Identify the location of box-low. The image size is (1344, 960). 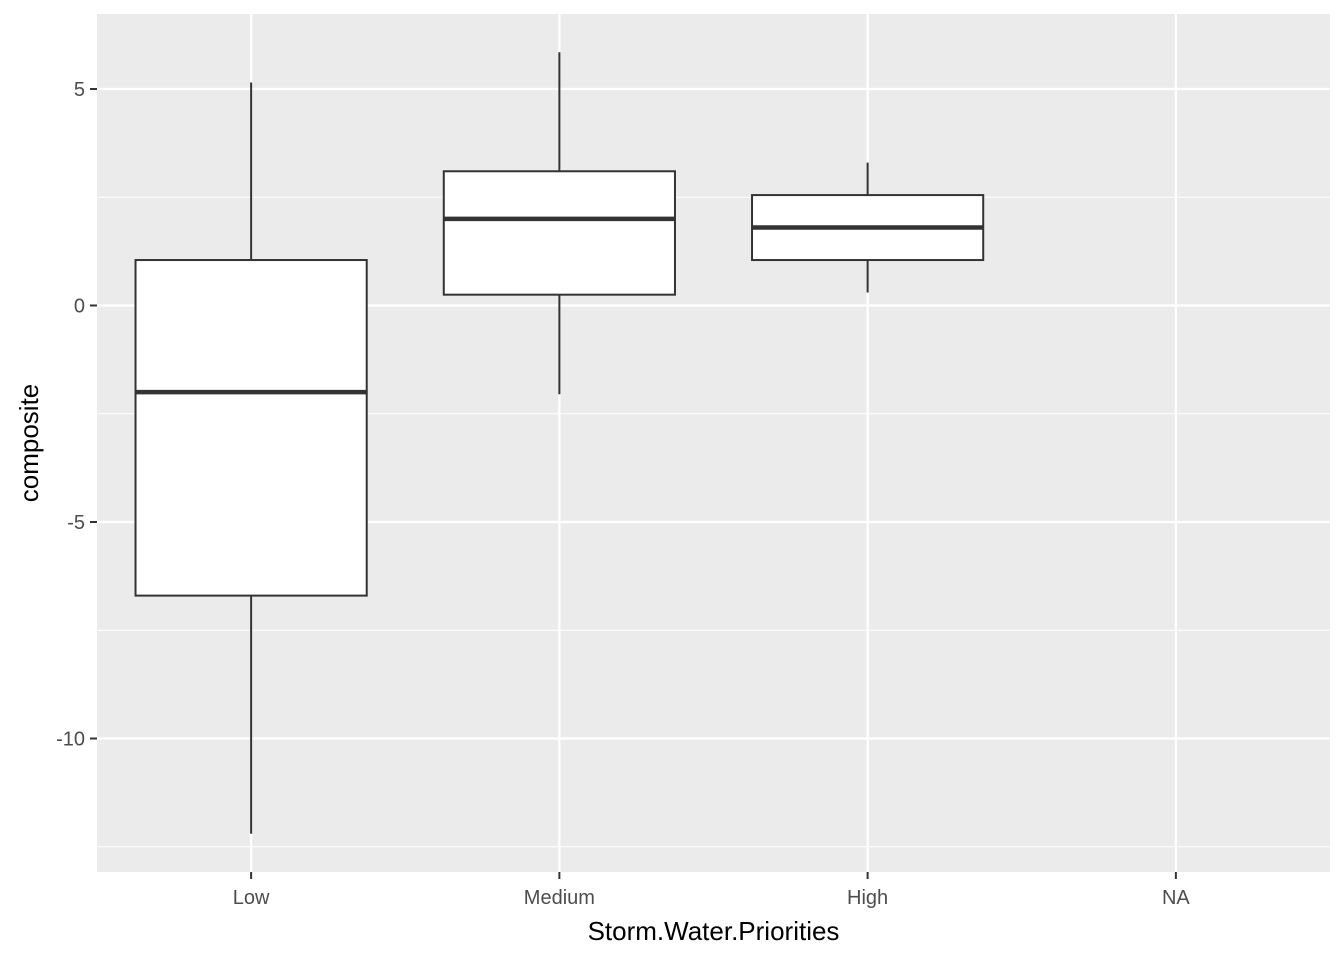
(251, 458).